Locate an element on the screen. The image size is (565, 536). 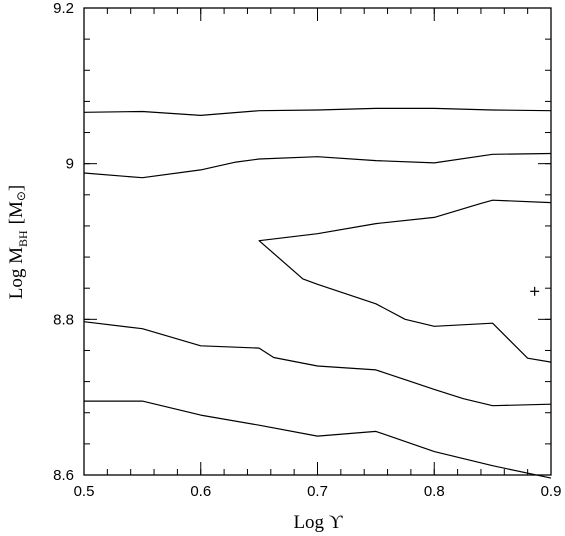
plus-marker is located at coordinates (535, 291).